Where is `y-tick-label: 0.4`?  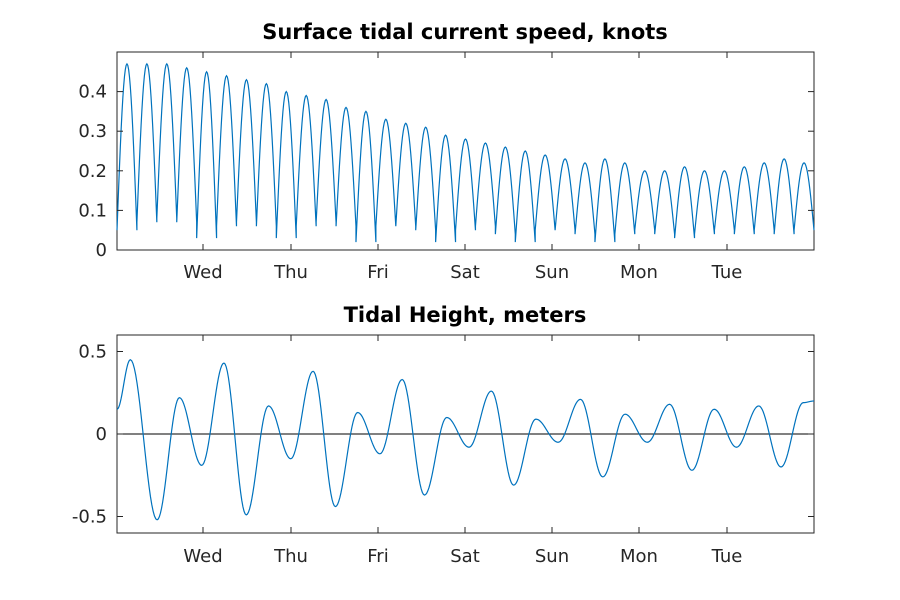 y-tick-label: 0.4 is located at coordinates (92, 92).